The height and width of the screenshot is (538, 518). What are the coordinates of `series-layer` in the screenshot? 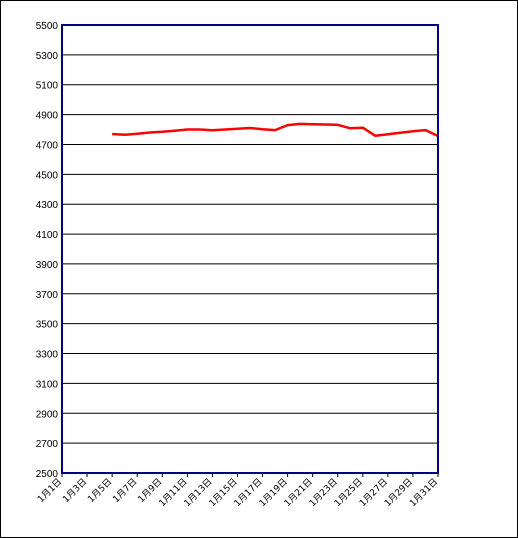 It's located at (275, 130).